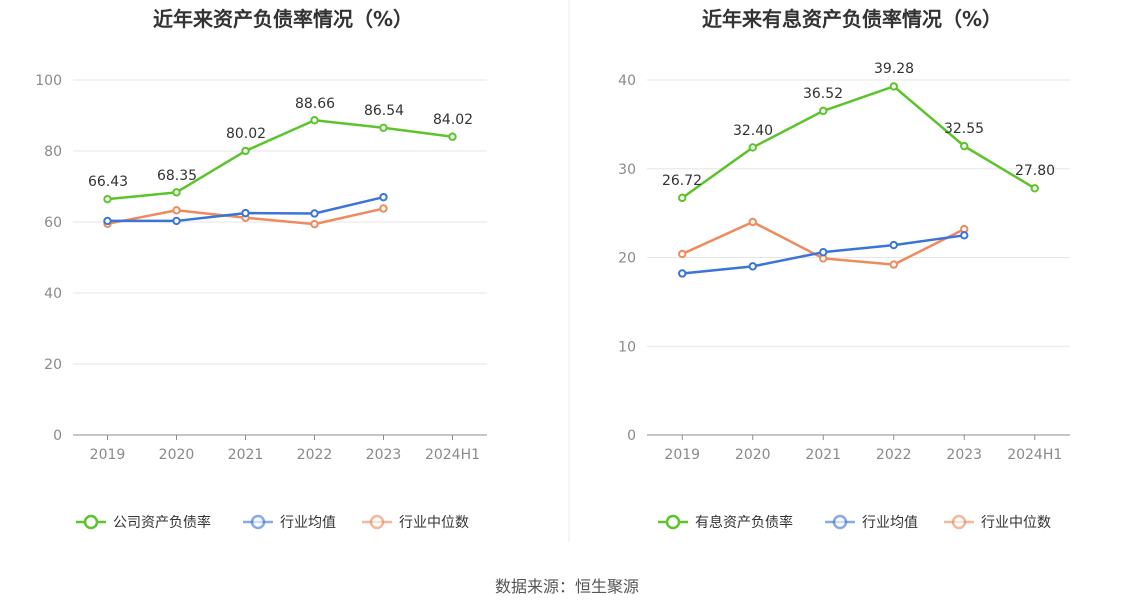 The width and height of the screenshot is (1134, 612). I want to click on y-tick-label: 80, so click(53, 152).